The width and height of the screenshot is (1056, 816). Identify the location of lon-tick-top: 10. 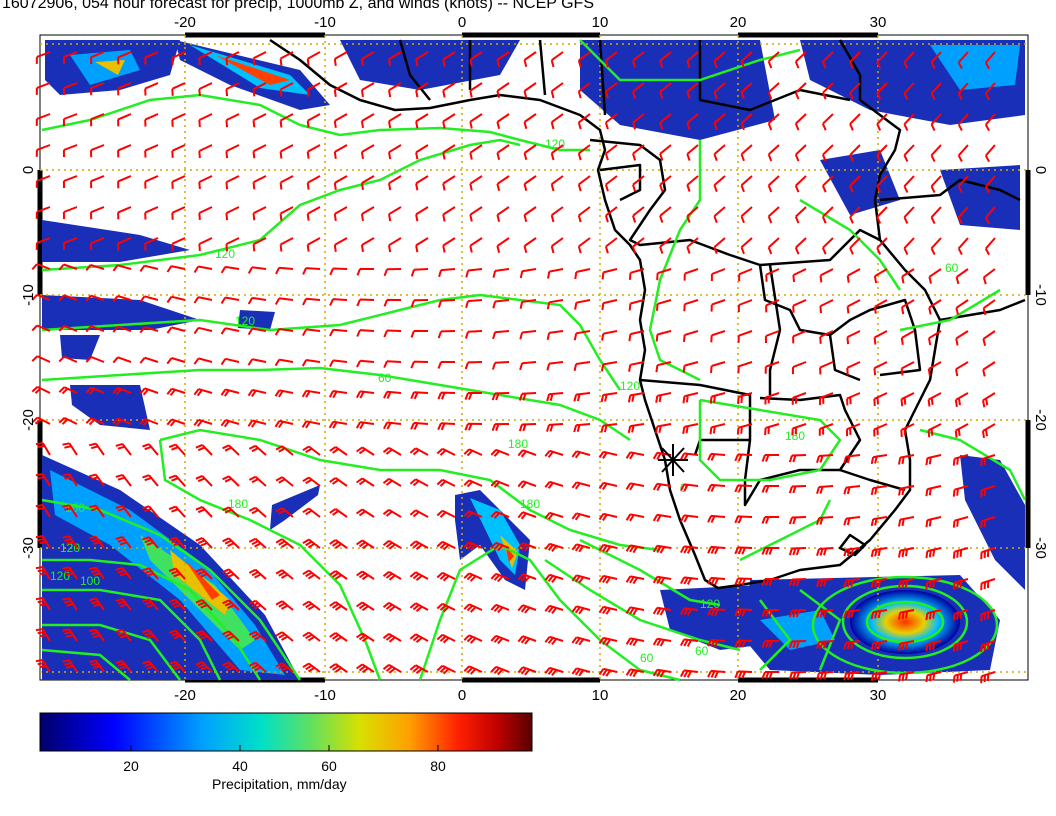
(600, 22).